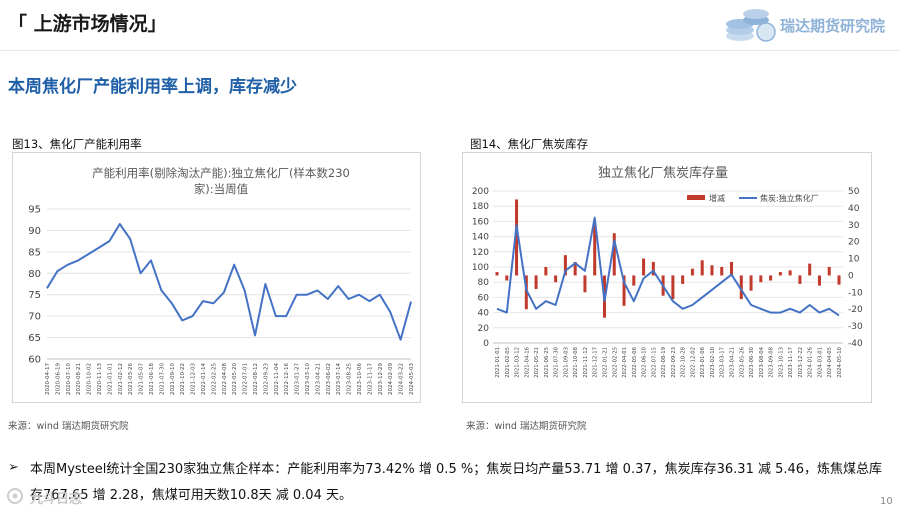  I want to click on chart2-ytick-left-label: 0, so click(486, 344).